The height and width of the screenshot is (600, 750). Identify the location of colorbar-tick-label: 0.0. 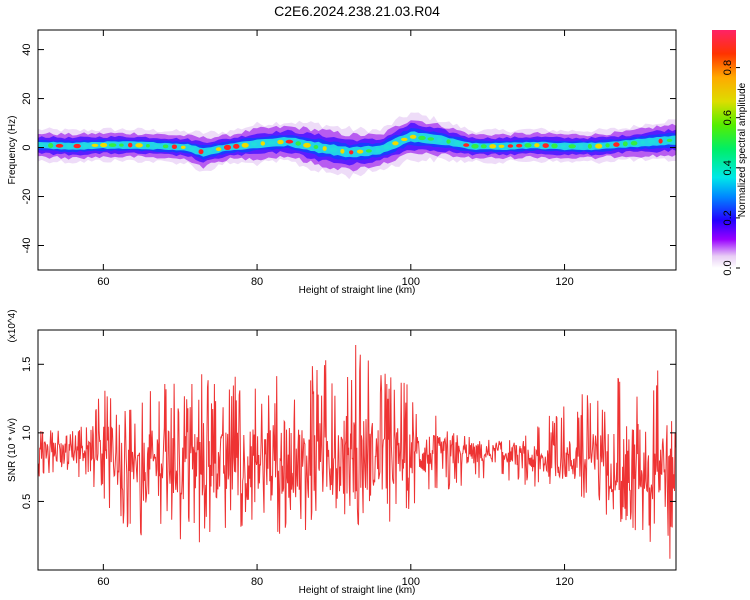
(728, 267).